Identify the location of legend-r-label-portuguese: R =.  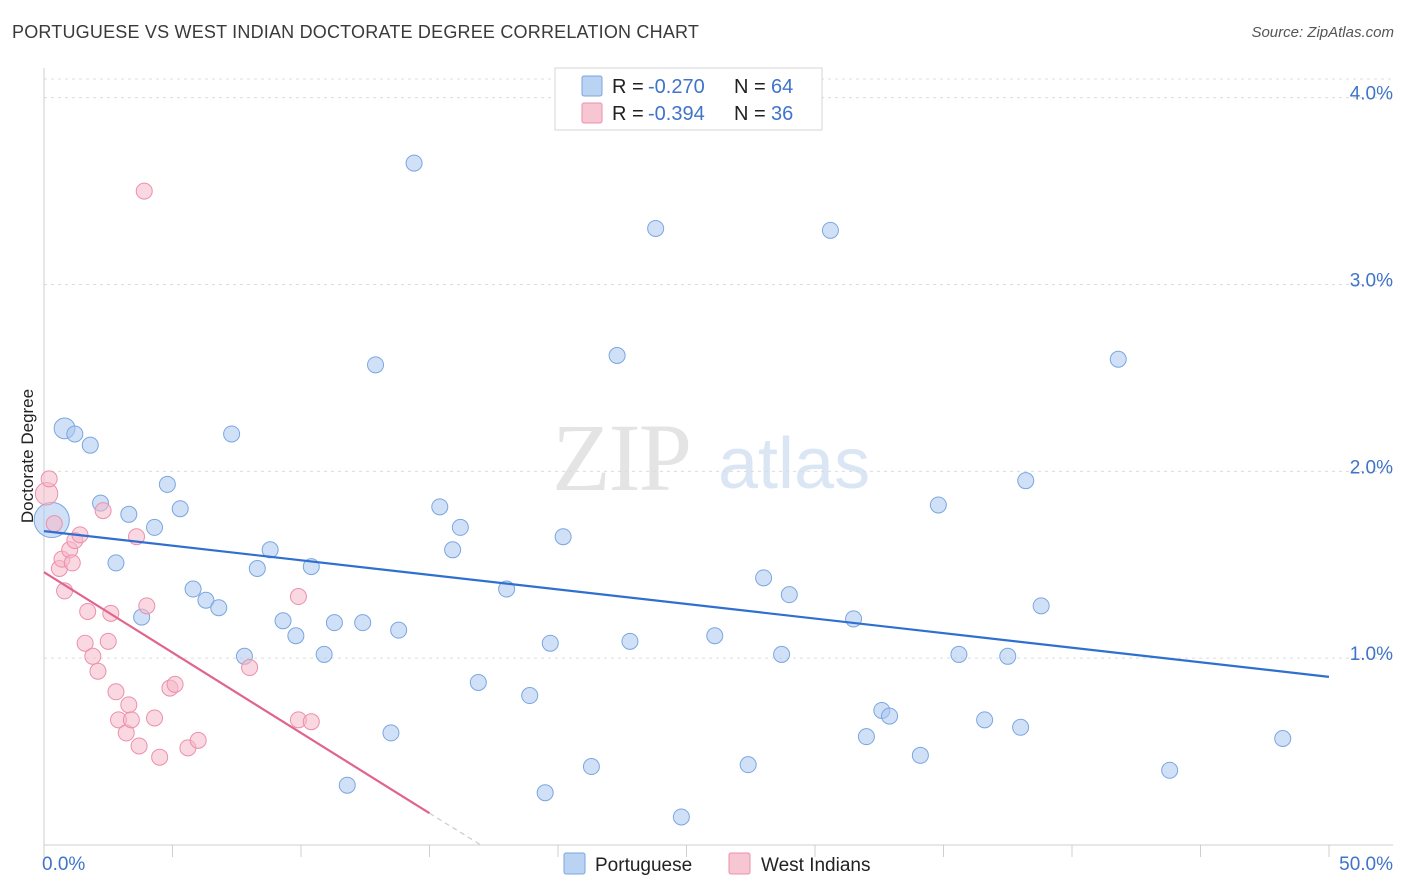
(628, 87).